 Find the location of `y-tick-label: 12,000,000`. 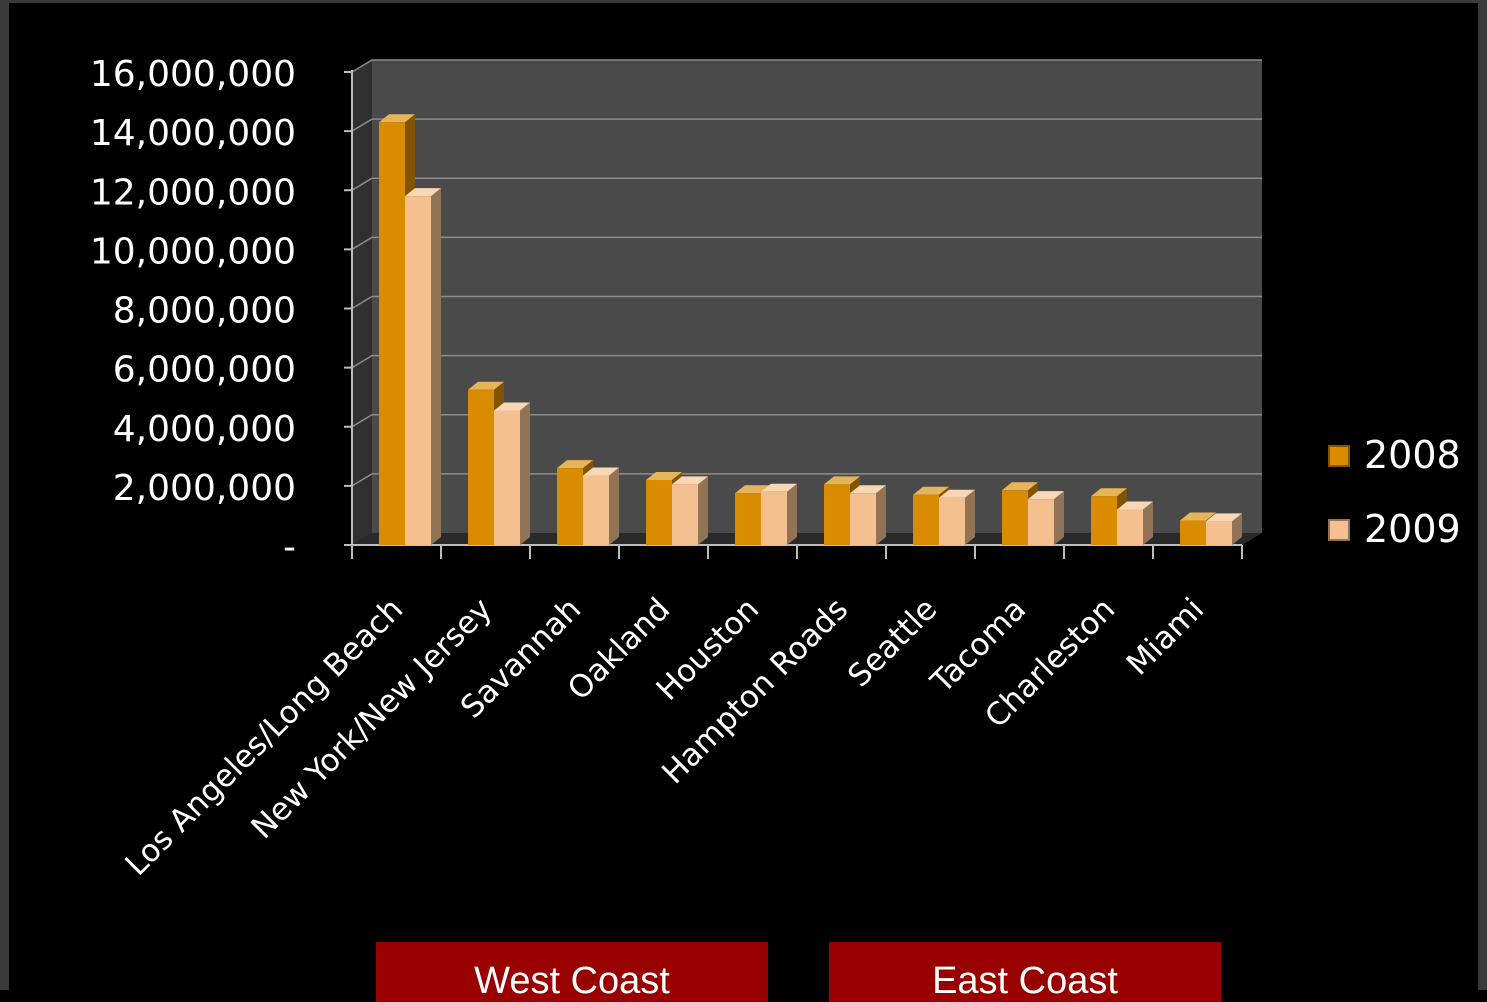

y-tick-label: 12,000,000 is located at coordinates (193, 192).